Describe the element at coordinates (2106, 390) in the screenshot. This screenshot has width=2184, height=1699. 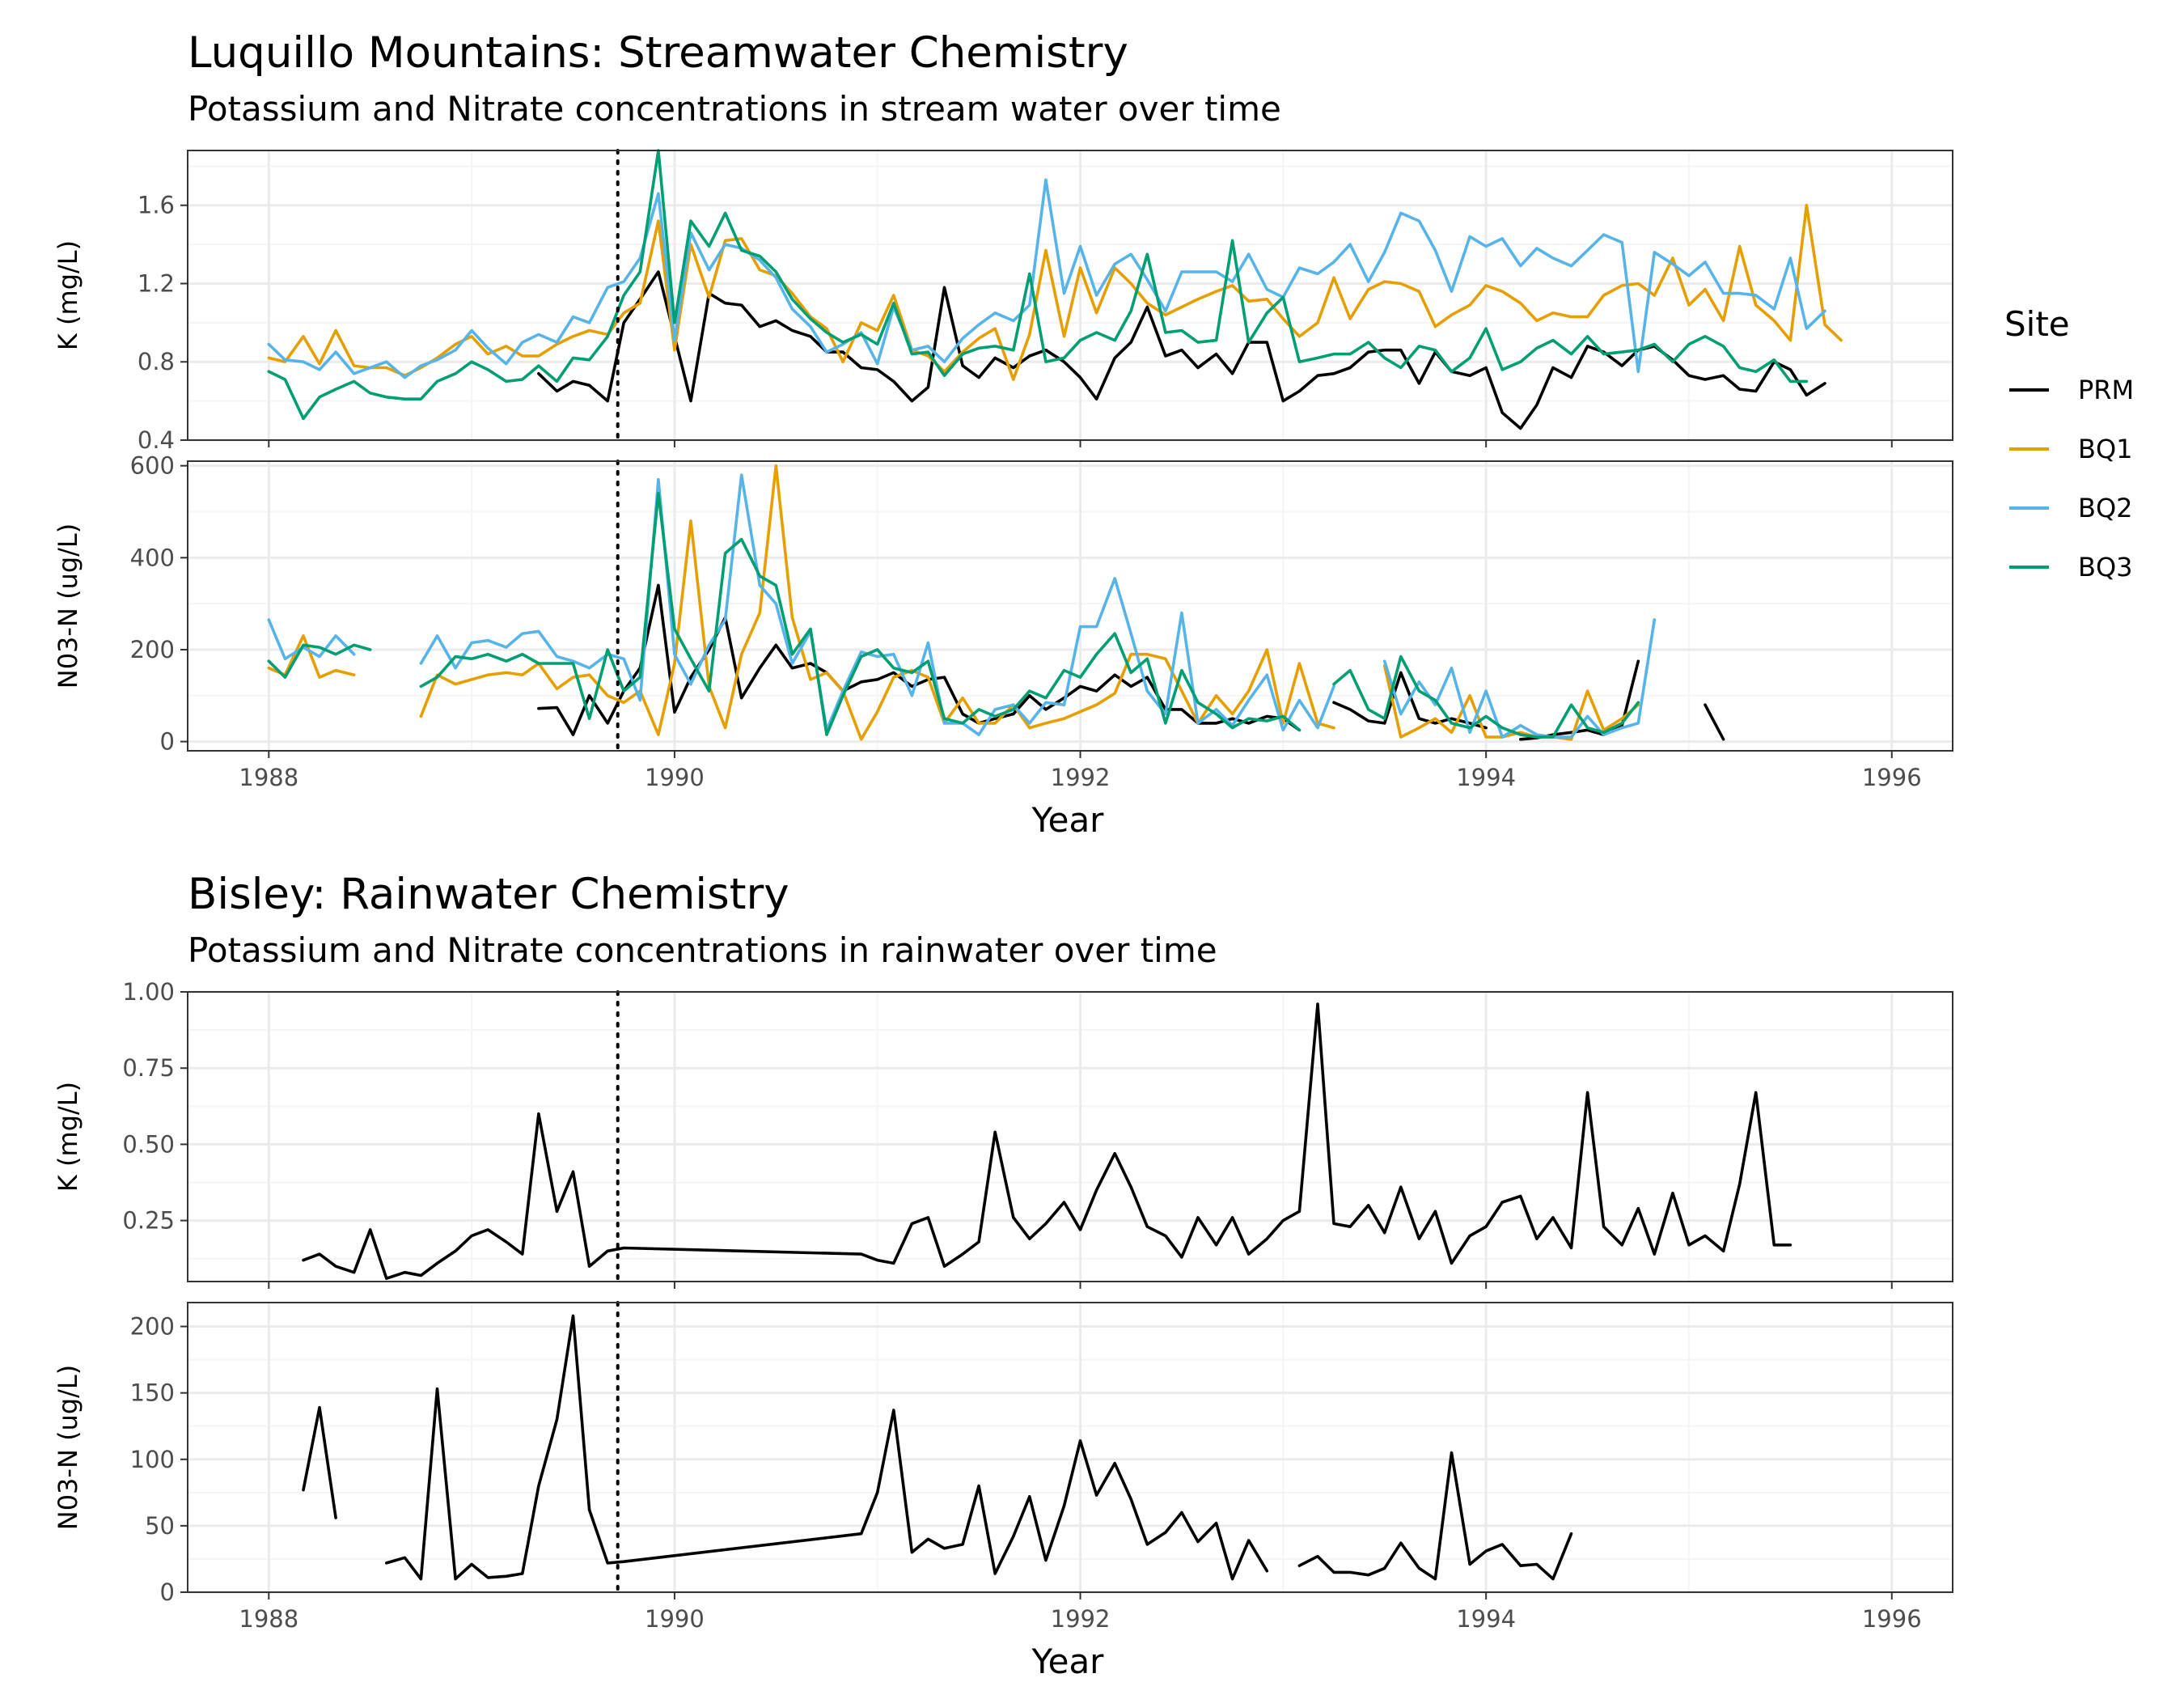
I see `legend-label-prm: PRM` at that location.